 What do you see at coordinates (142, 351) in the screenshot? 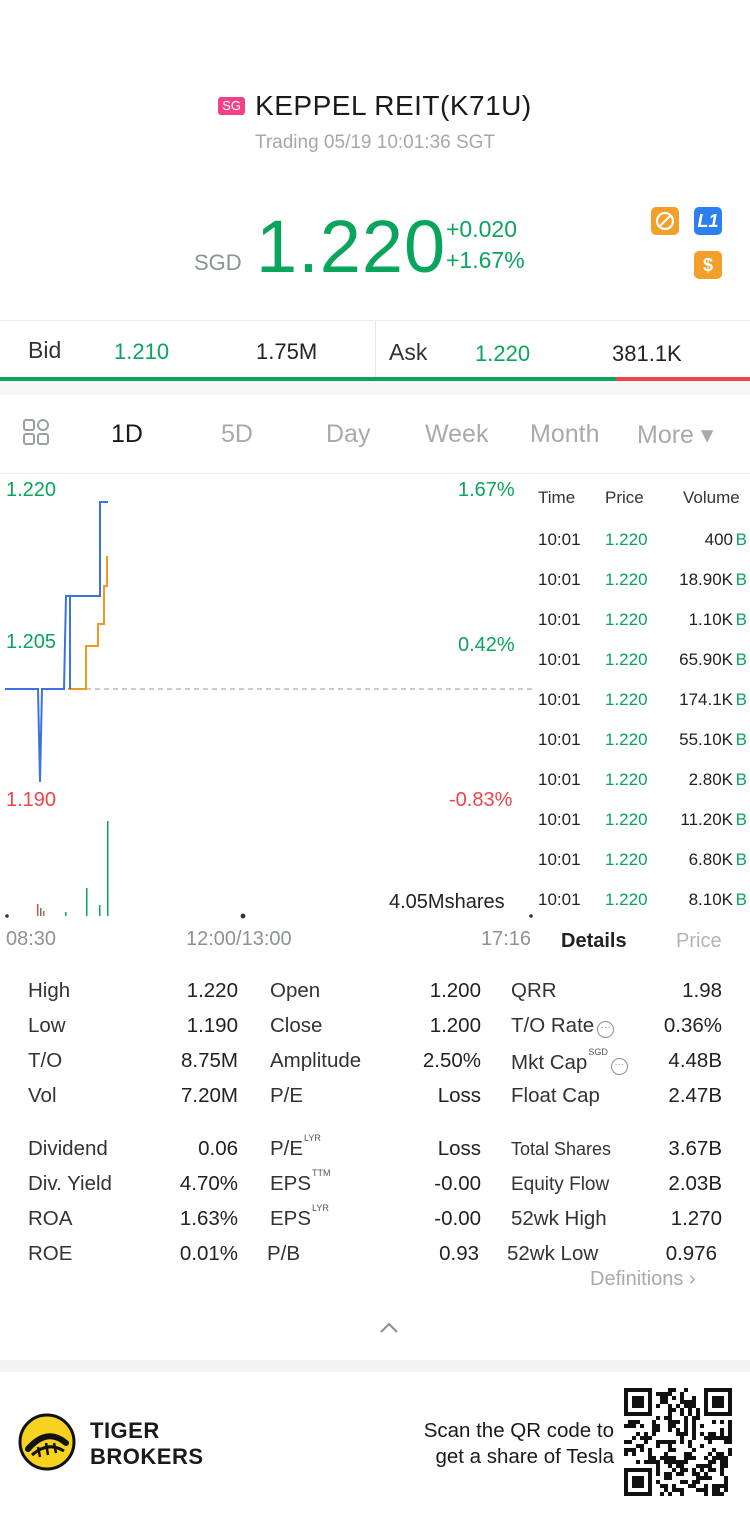
I see `bid-price: 1.210` at bounding box center [142, 351].